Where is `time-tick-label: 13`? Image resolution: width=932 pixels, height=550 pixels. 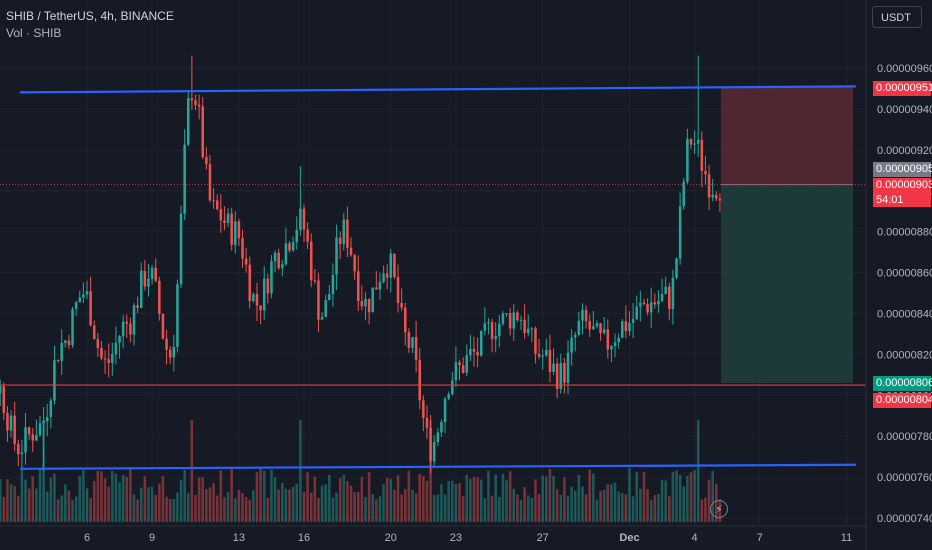
time-tick-label: 13 is located at coordinates (239, 538).